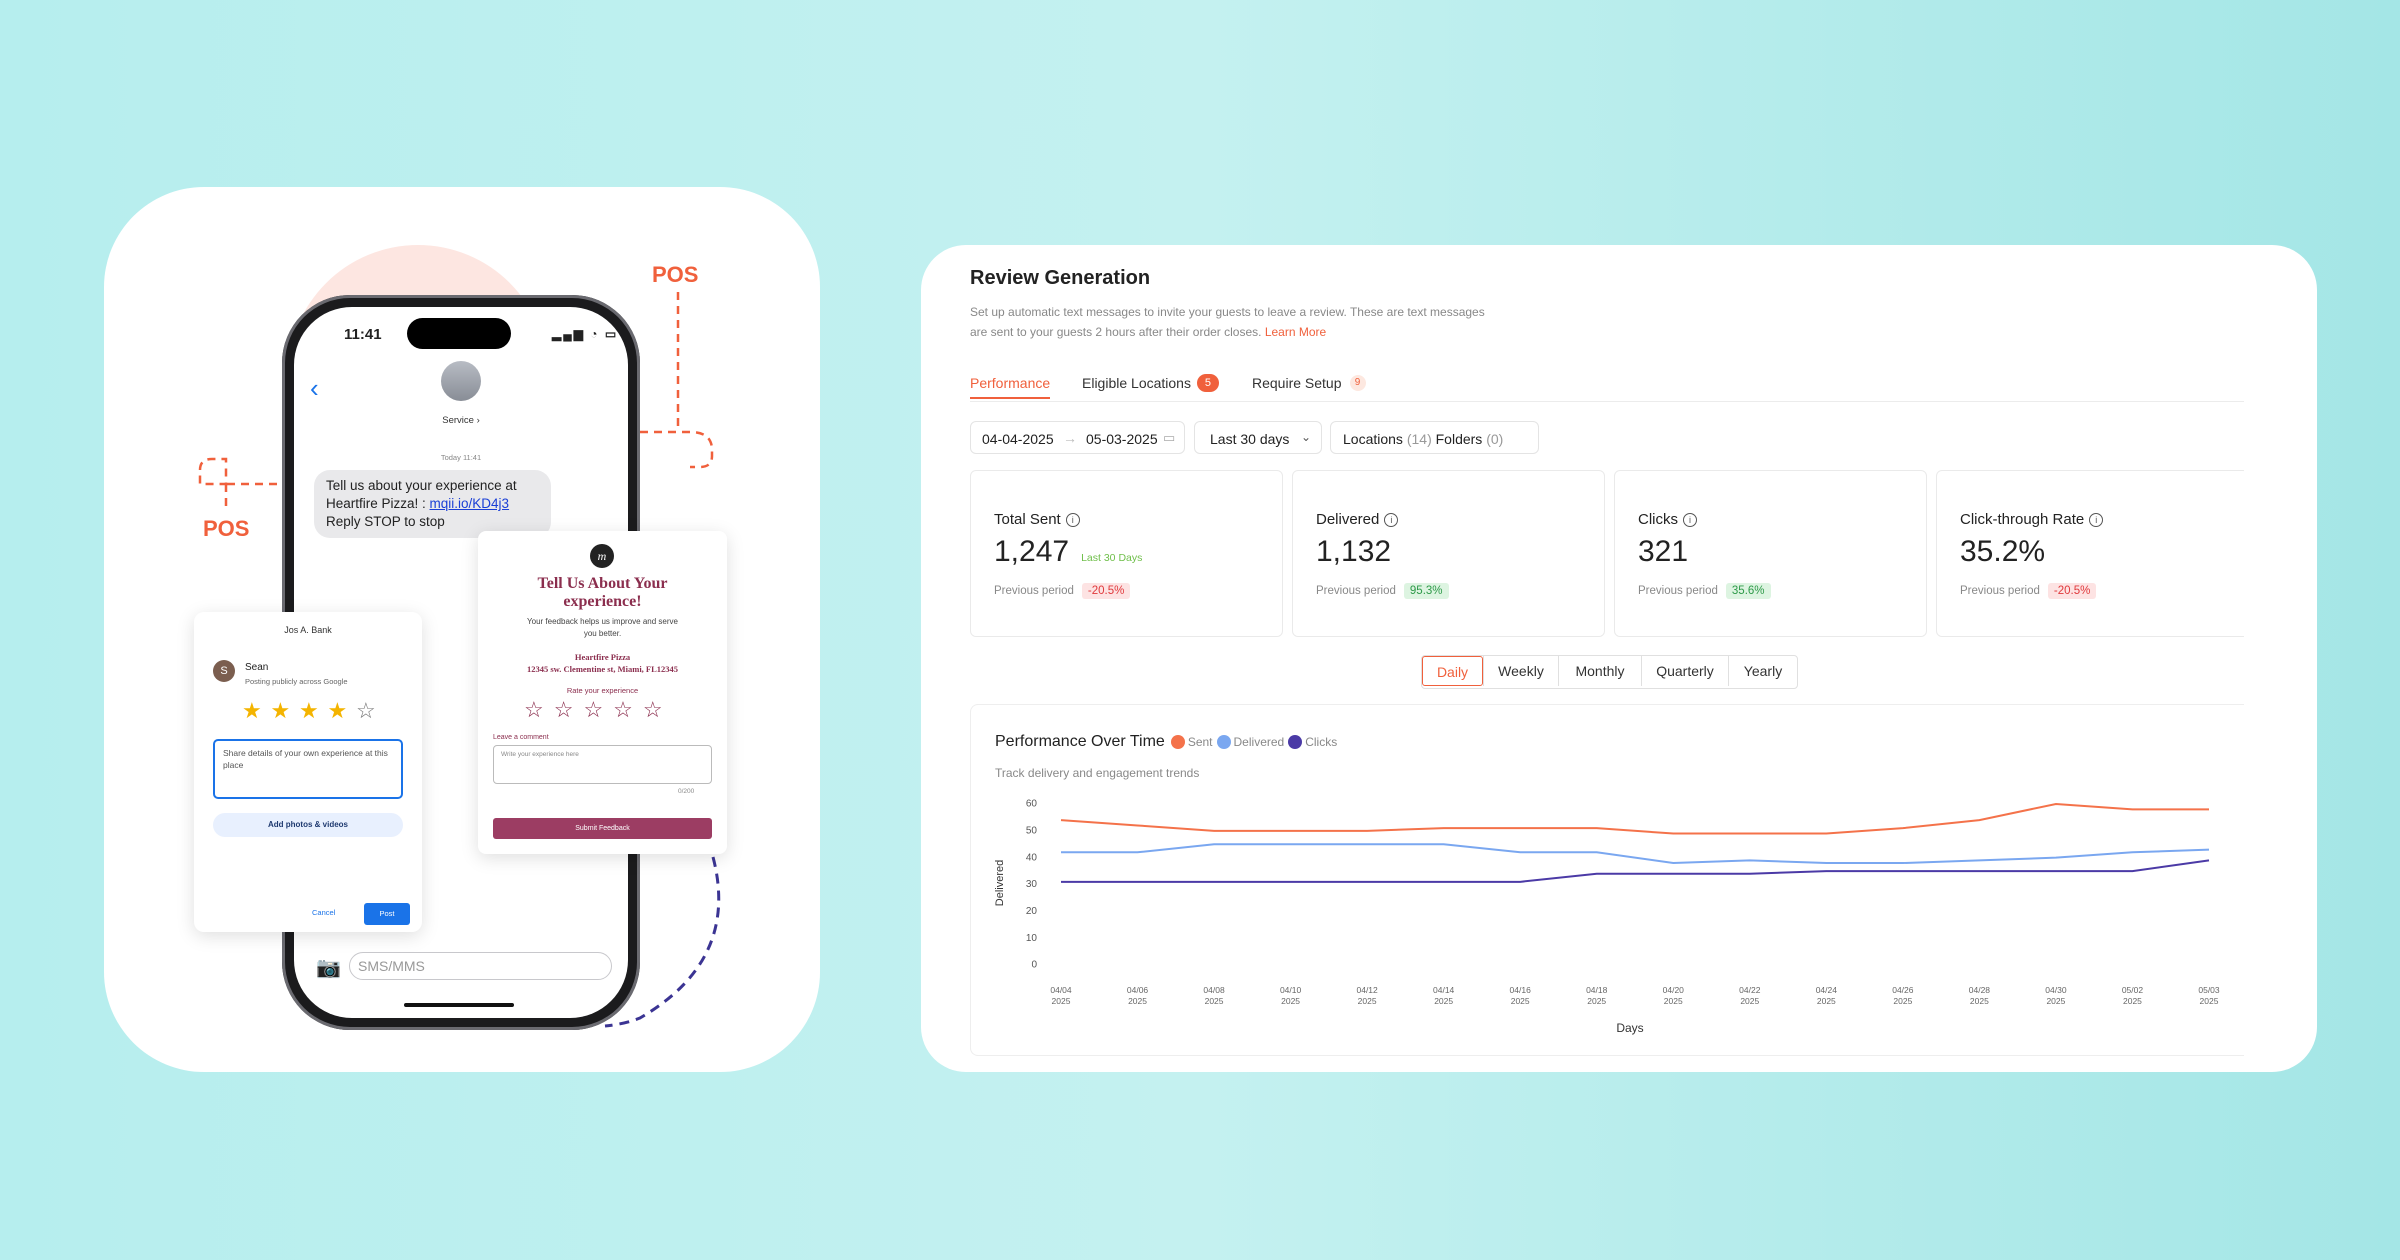 The width and height of the screenshot is (2400, 1260). I want to click on dashed-line, so click(213, 471).